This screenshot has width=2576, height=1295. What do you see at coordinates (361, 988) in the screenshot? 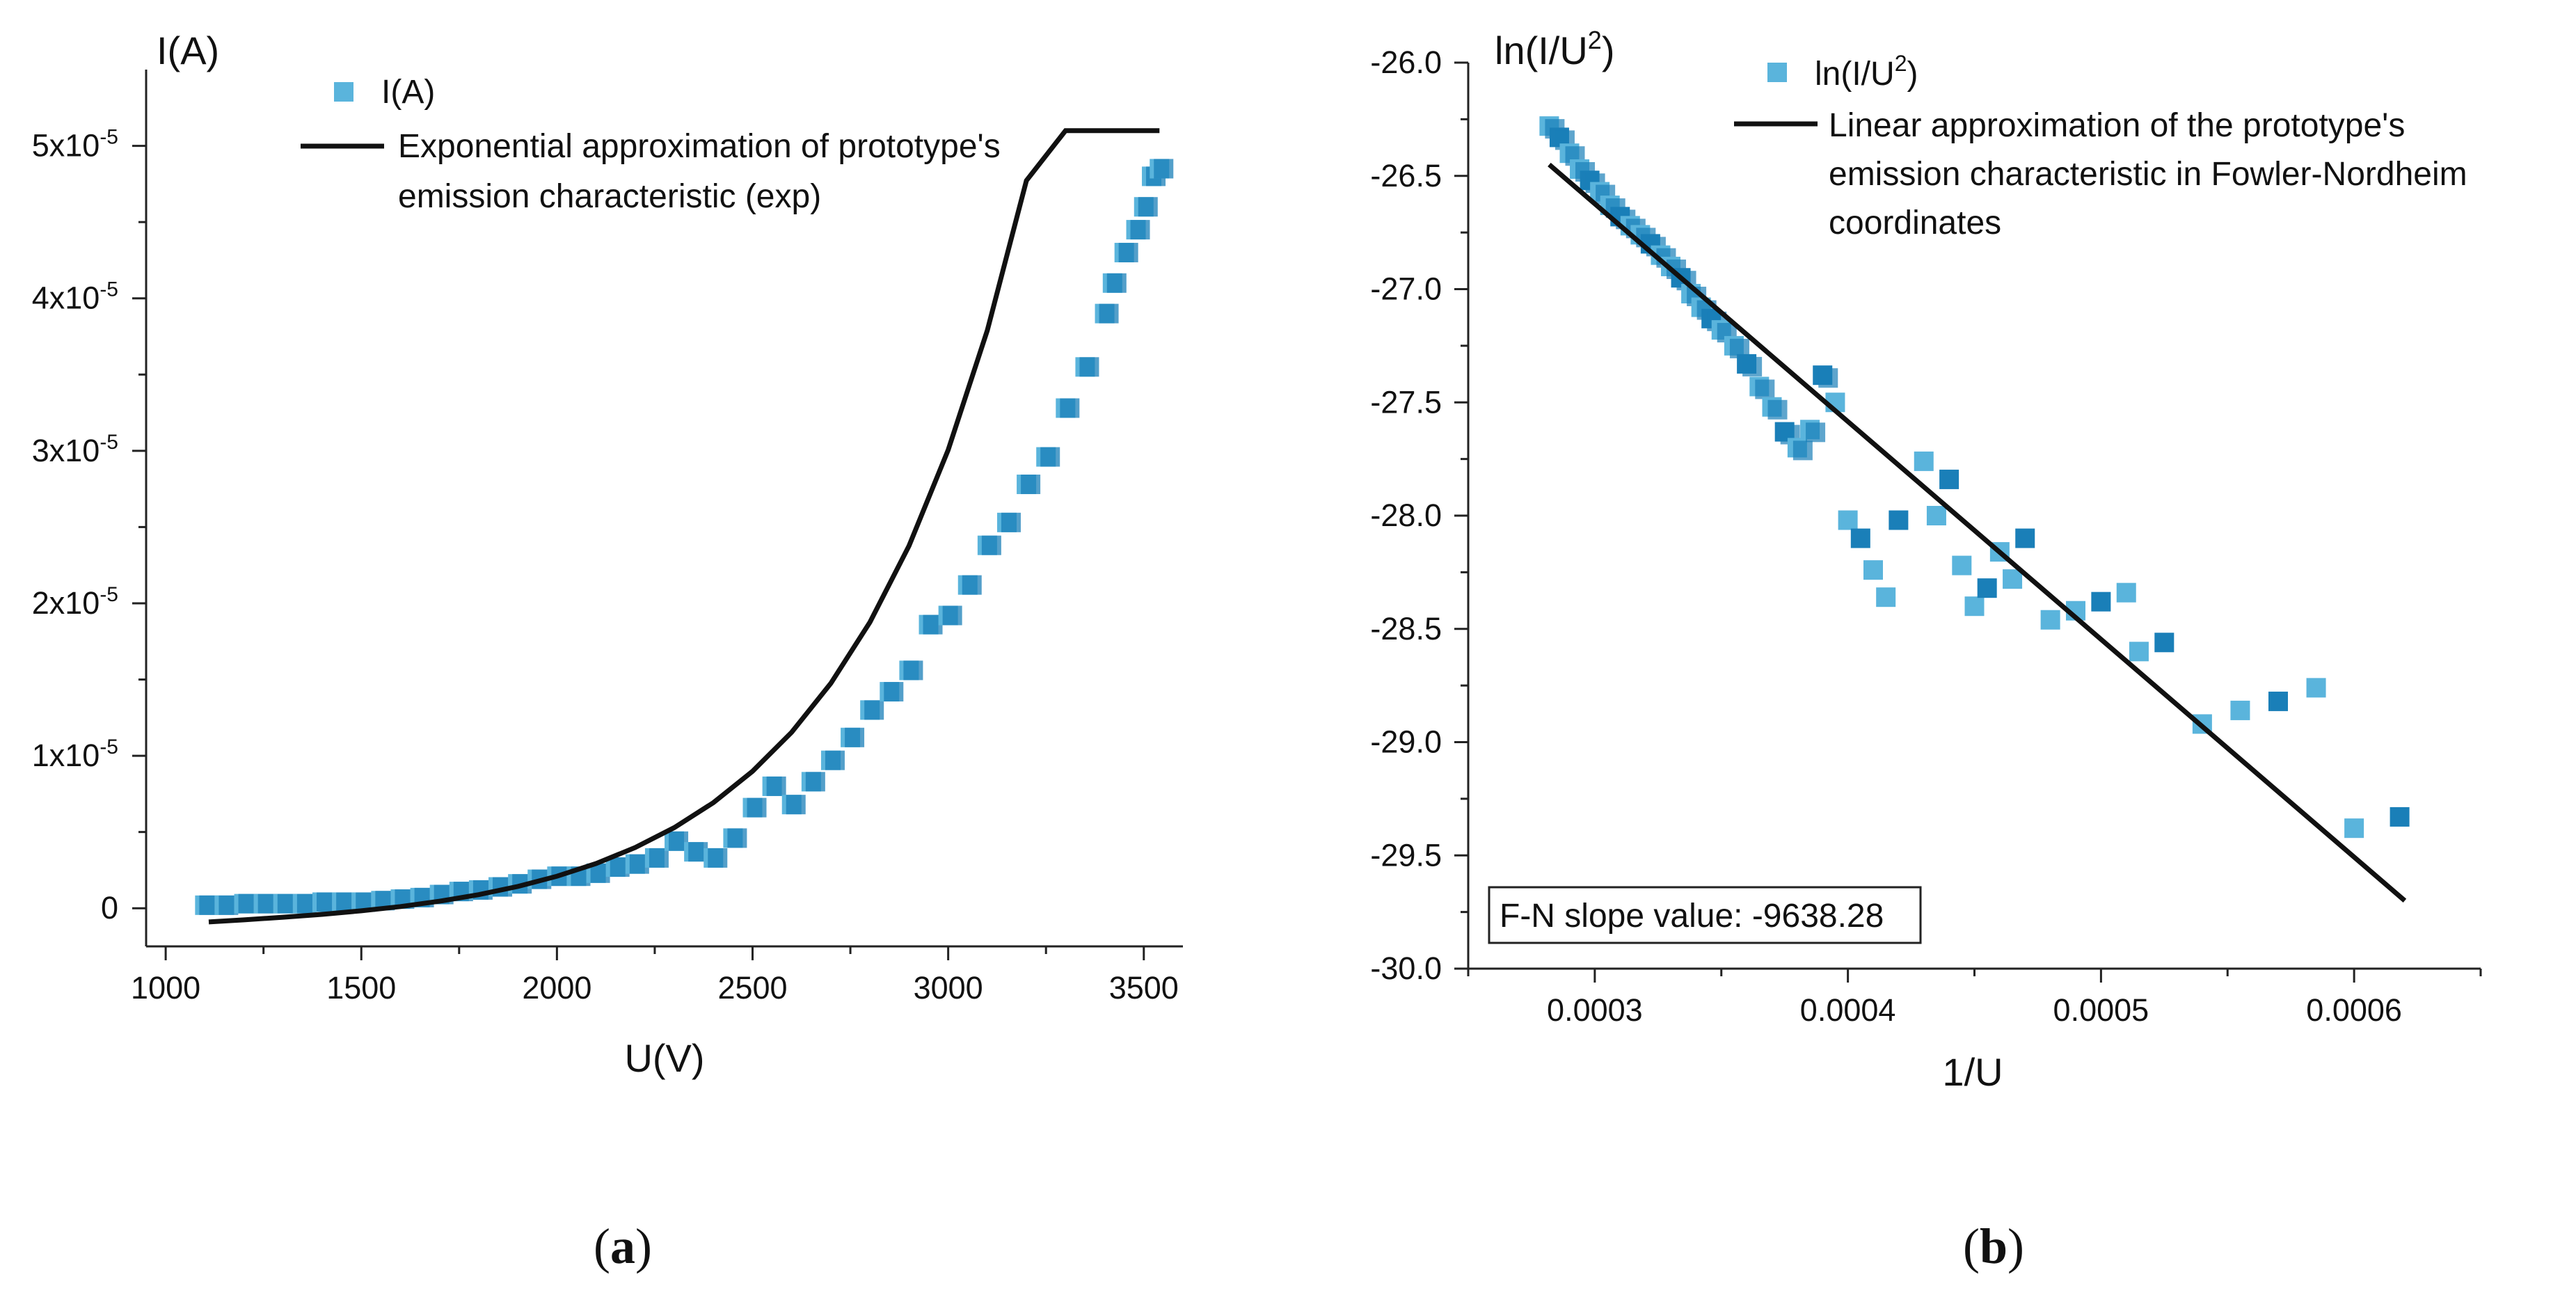
I see `panel-a-x-tick-label: 1500` at bounding box center [361, 988].